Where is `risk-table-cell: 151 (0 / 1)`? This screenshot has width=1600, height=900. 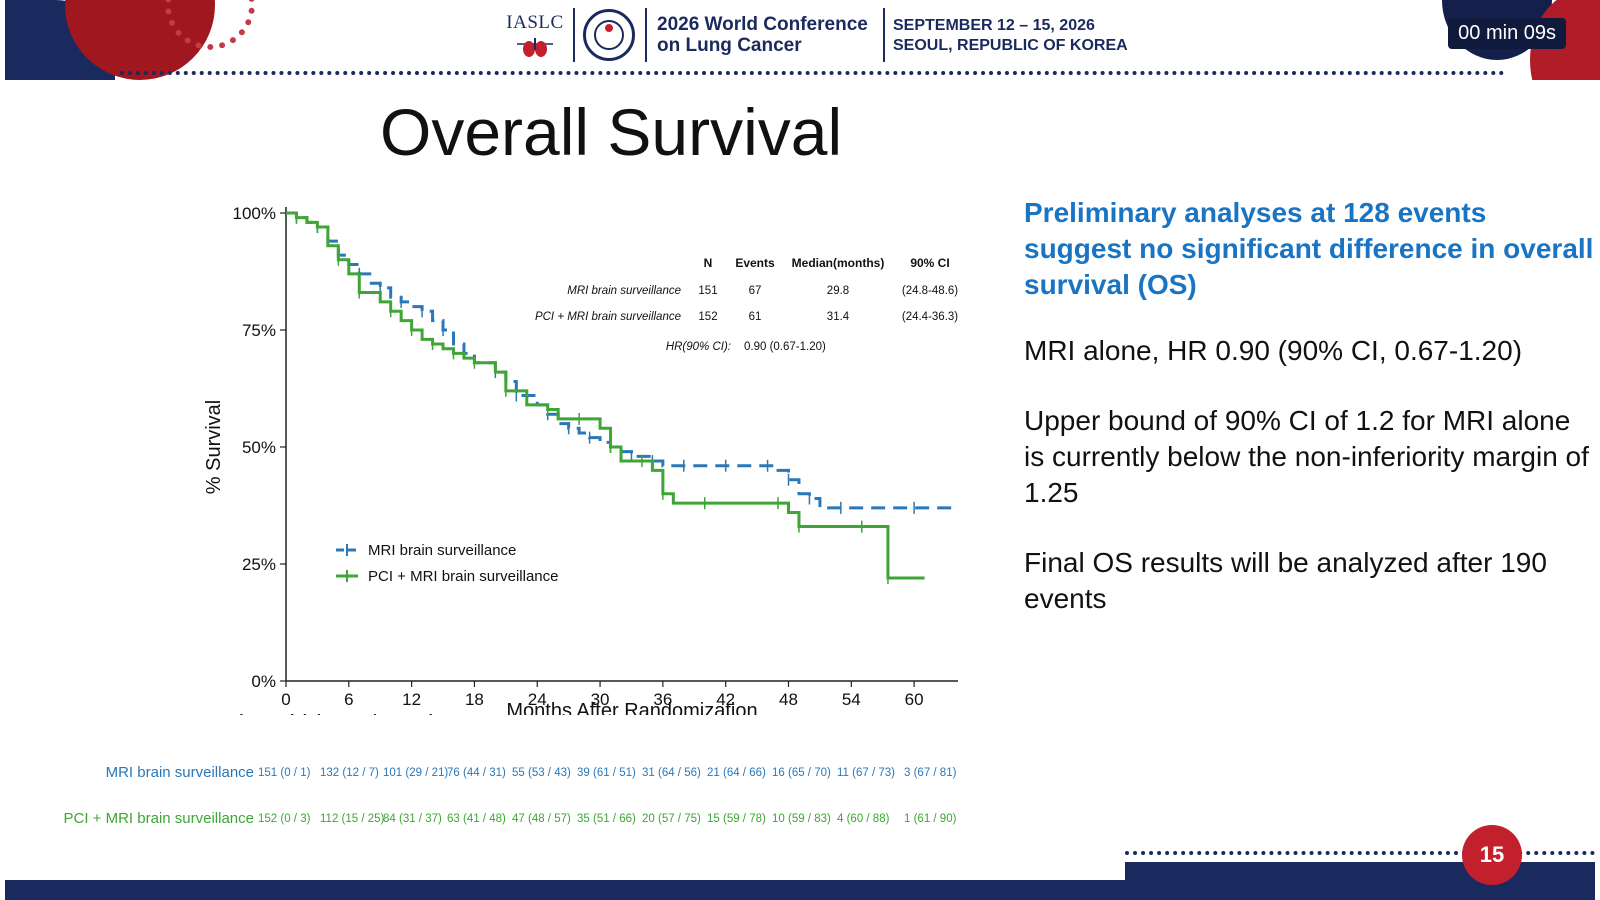
risk-table-cell: 151 (0 / 1) is located at coordinates (284, 773).